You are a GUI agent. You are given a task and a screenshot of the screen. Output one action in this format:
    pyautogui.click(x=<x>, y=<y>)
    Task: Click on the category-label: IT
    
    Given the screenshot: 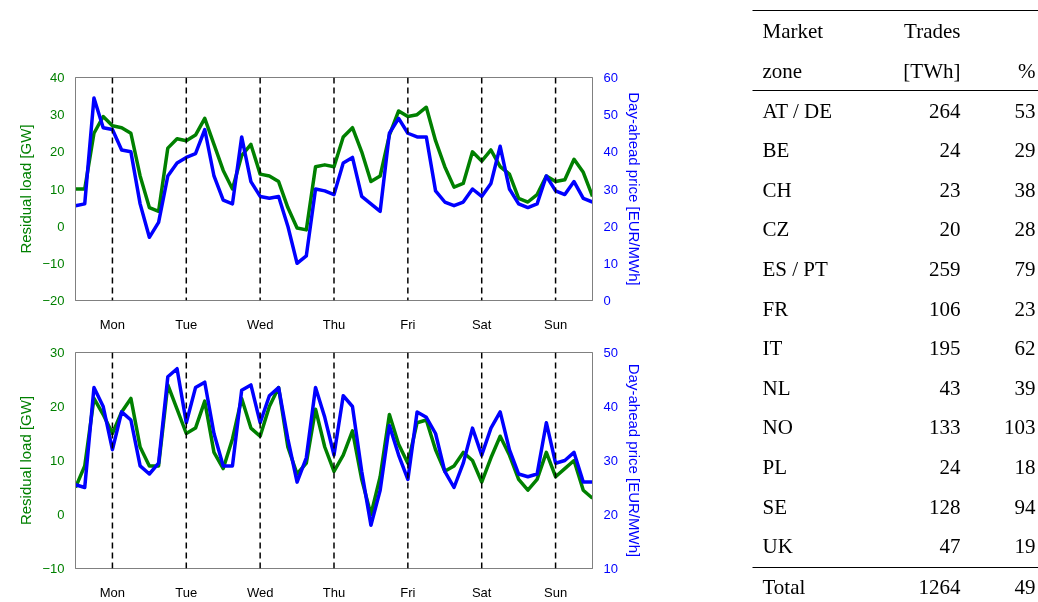 What is the action you would take?
    pyautogui.click(x=772, y=348)
    